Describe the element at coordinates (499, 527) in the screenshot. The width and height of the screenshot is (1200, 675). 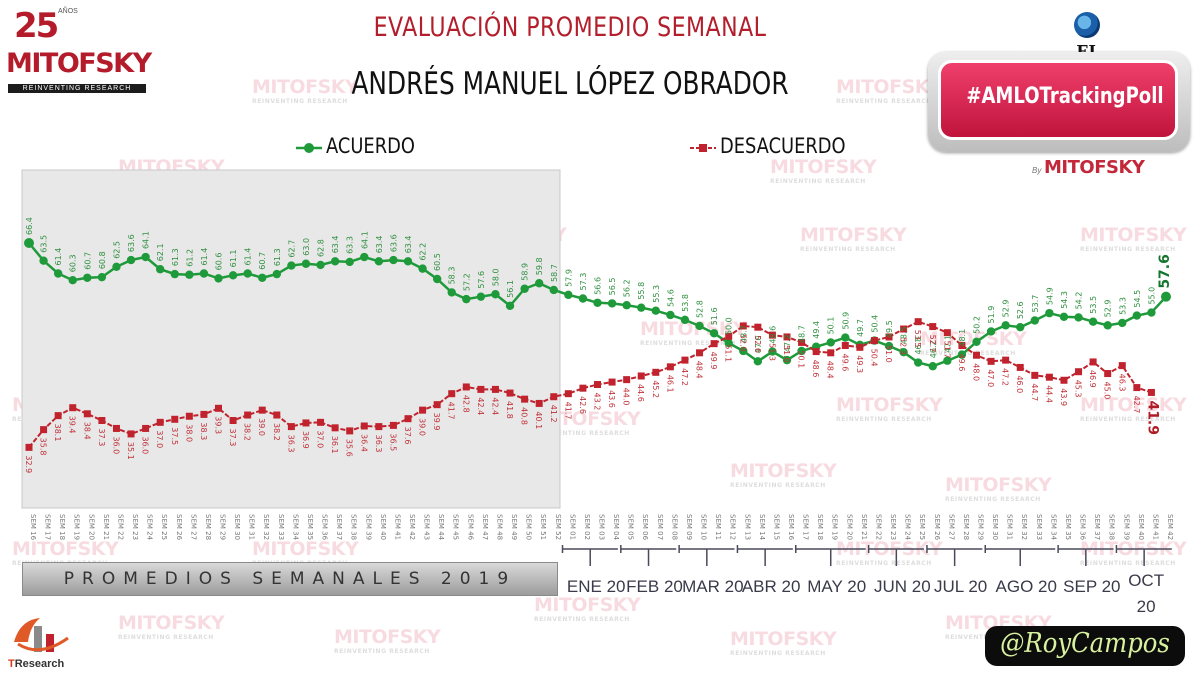
I see `x-tick-label: SEM 48` at that location.